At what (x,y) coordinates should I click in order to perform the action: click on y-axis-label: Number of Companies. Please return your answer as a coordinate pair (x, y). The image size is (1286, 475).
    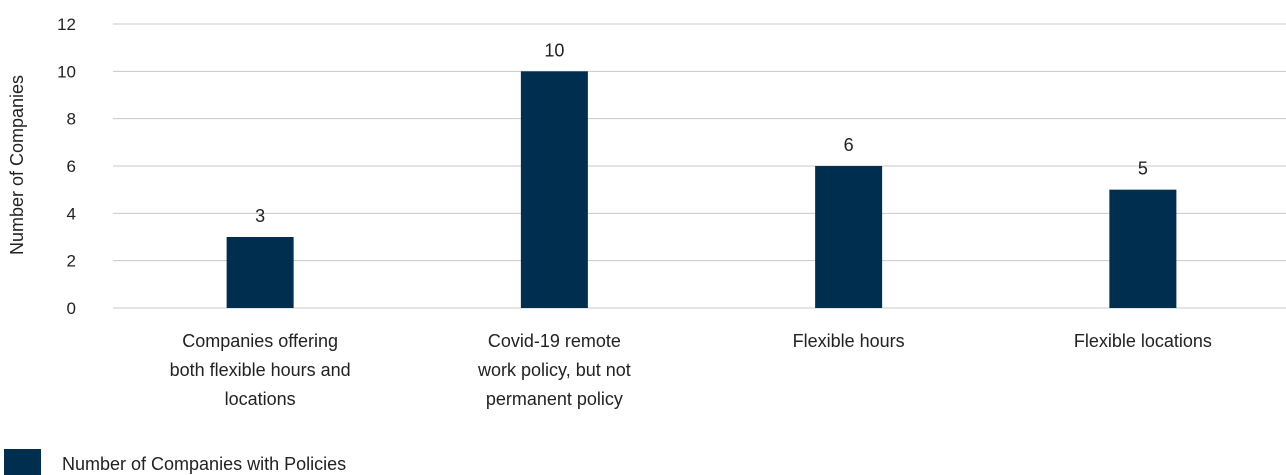
    Looking at the image, I should click on (17, 165).